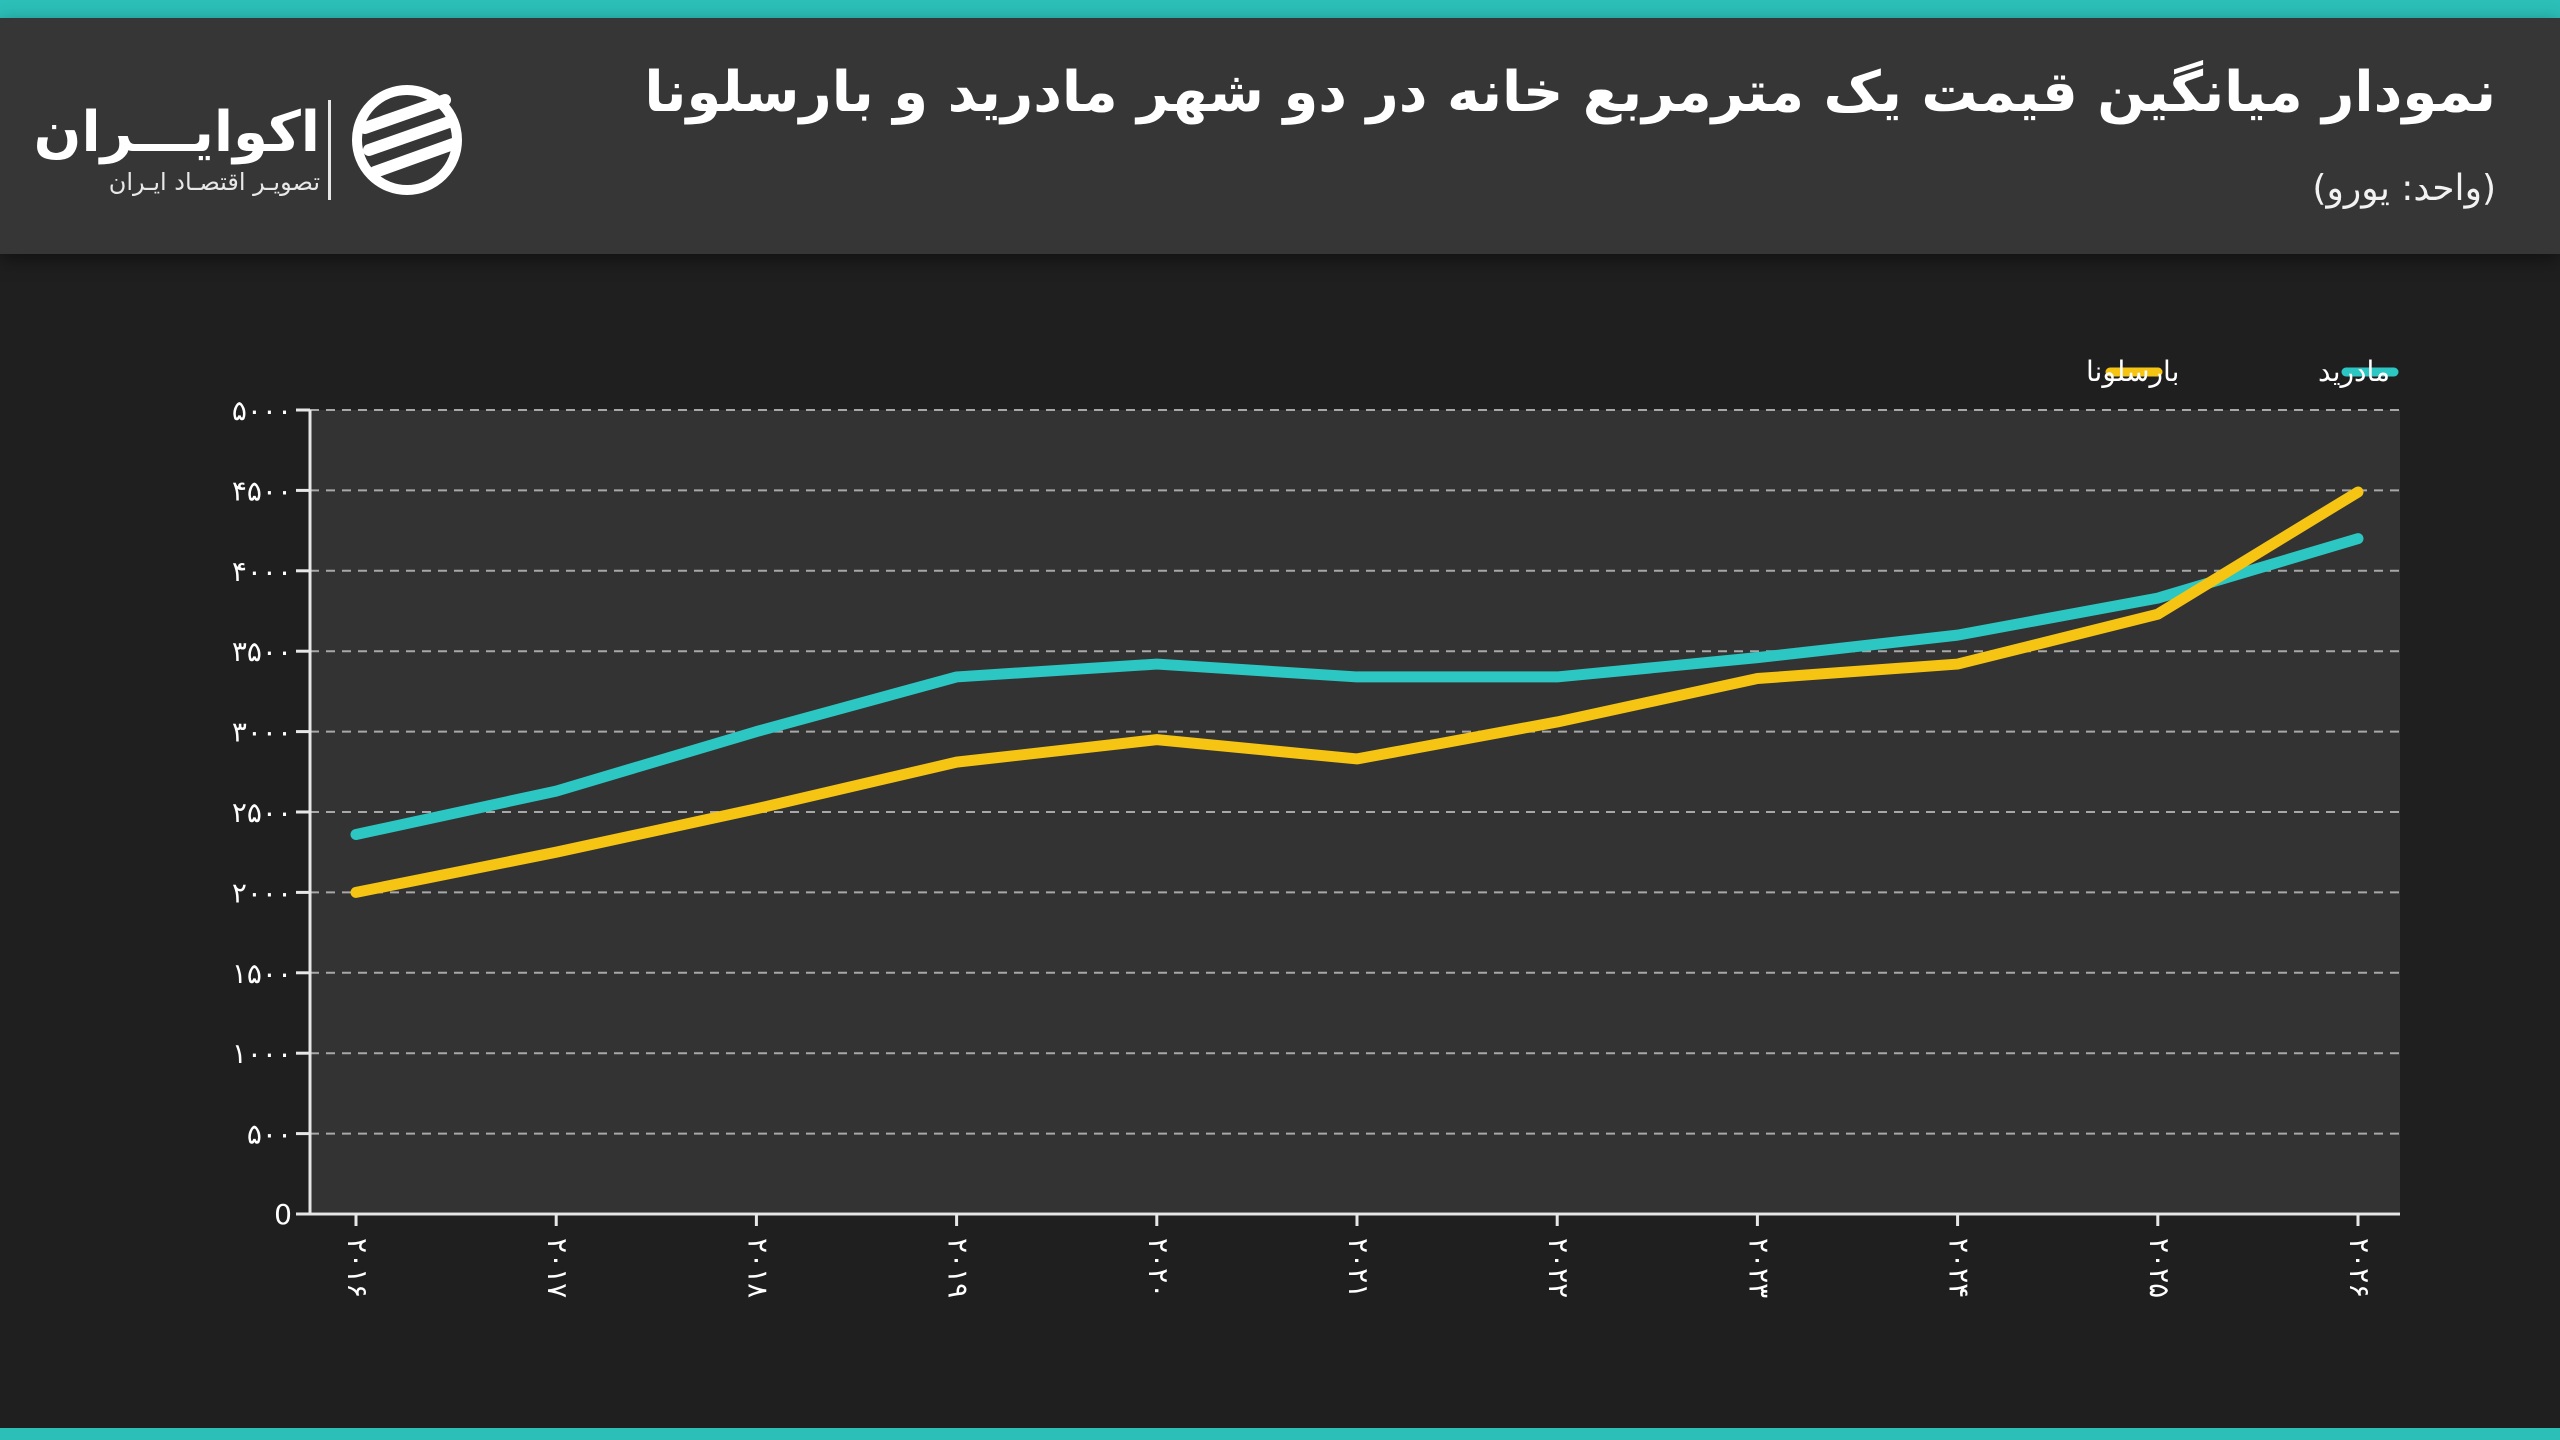 The image size is (2560, 1440). I want to click on y-tick-label: ۱۵۰۰, so click(262, 973).